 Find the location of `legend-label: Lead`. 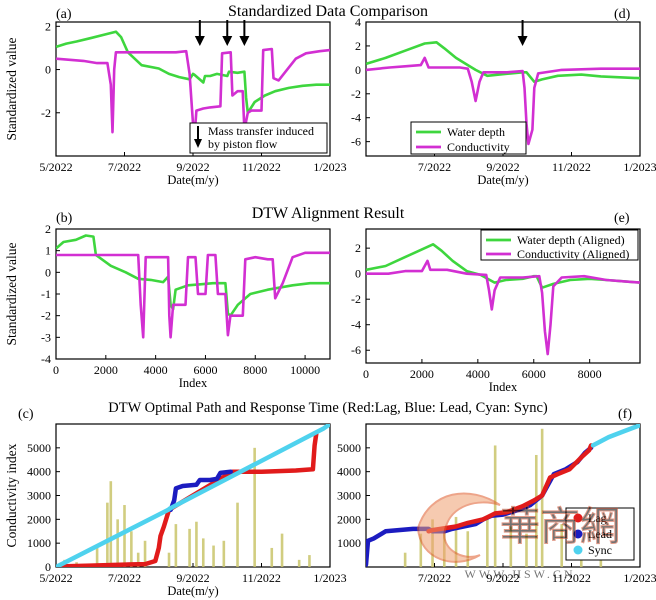

legend-label: Lead is located at coordinates (600, 534).